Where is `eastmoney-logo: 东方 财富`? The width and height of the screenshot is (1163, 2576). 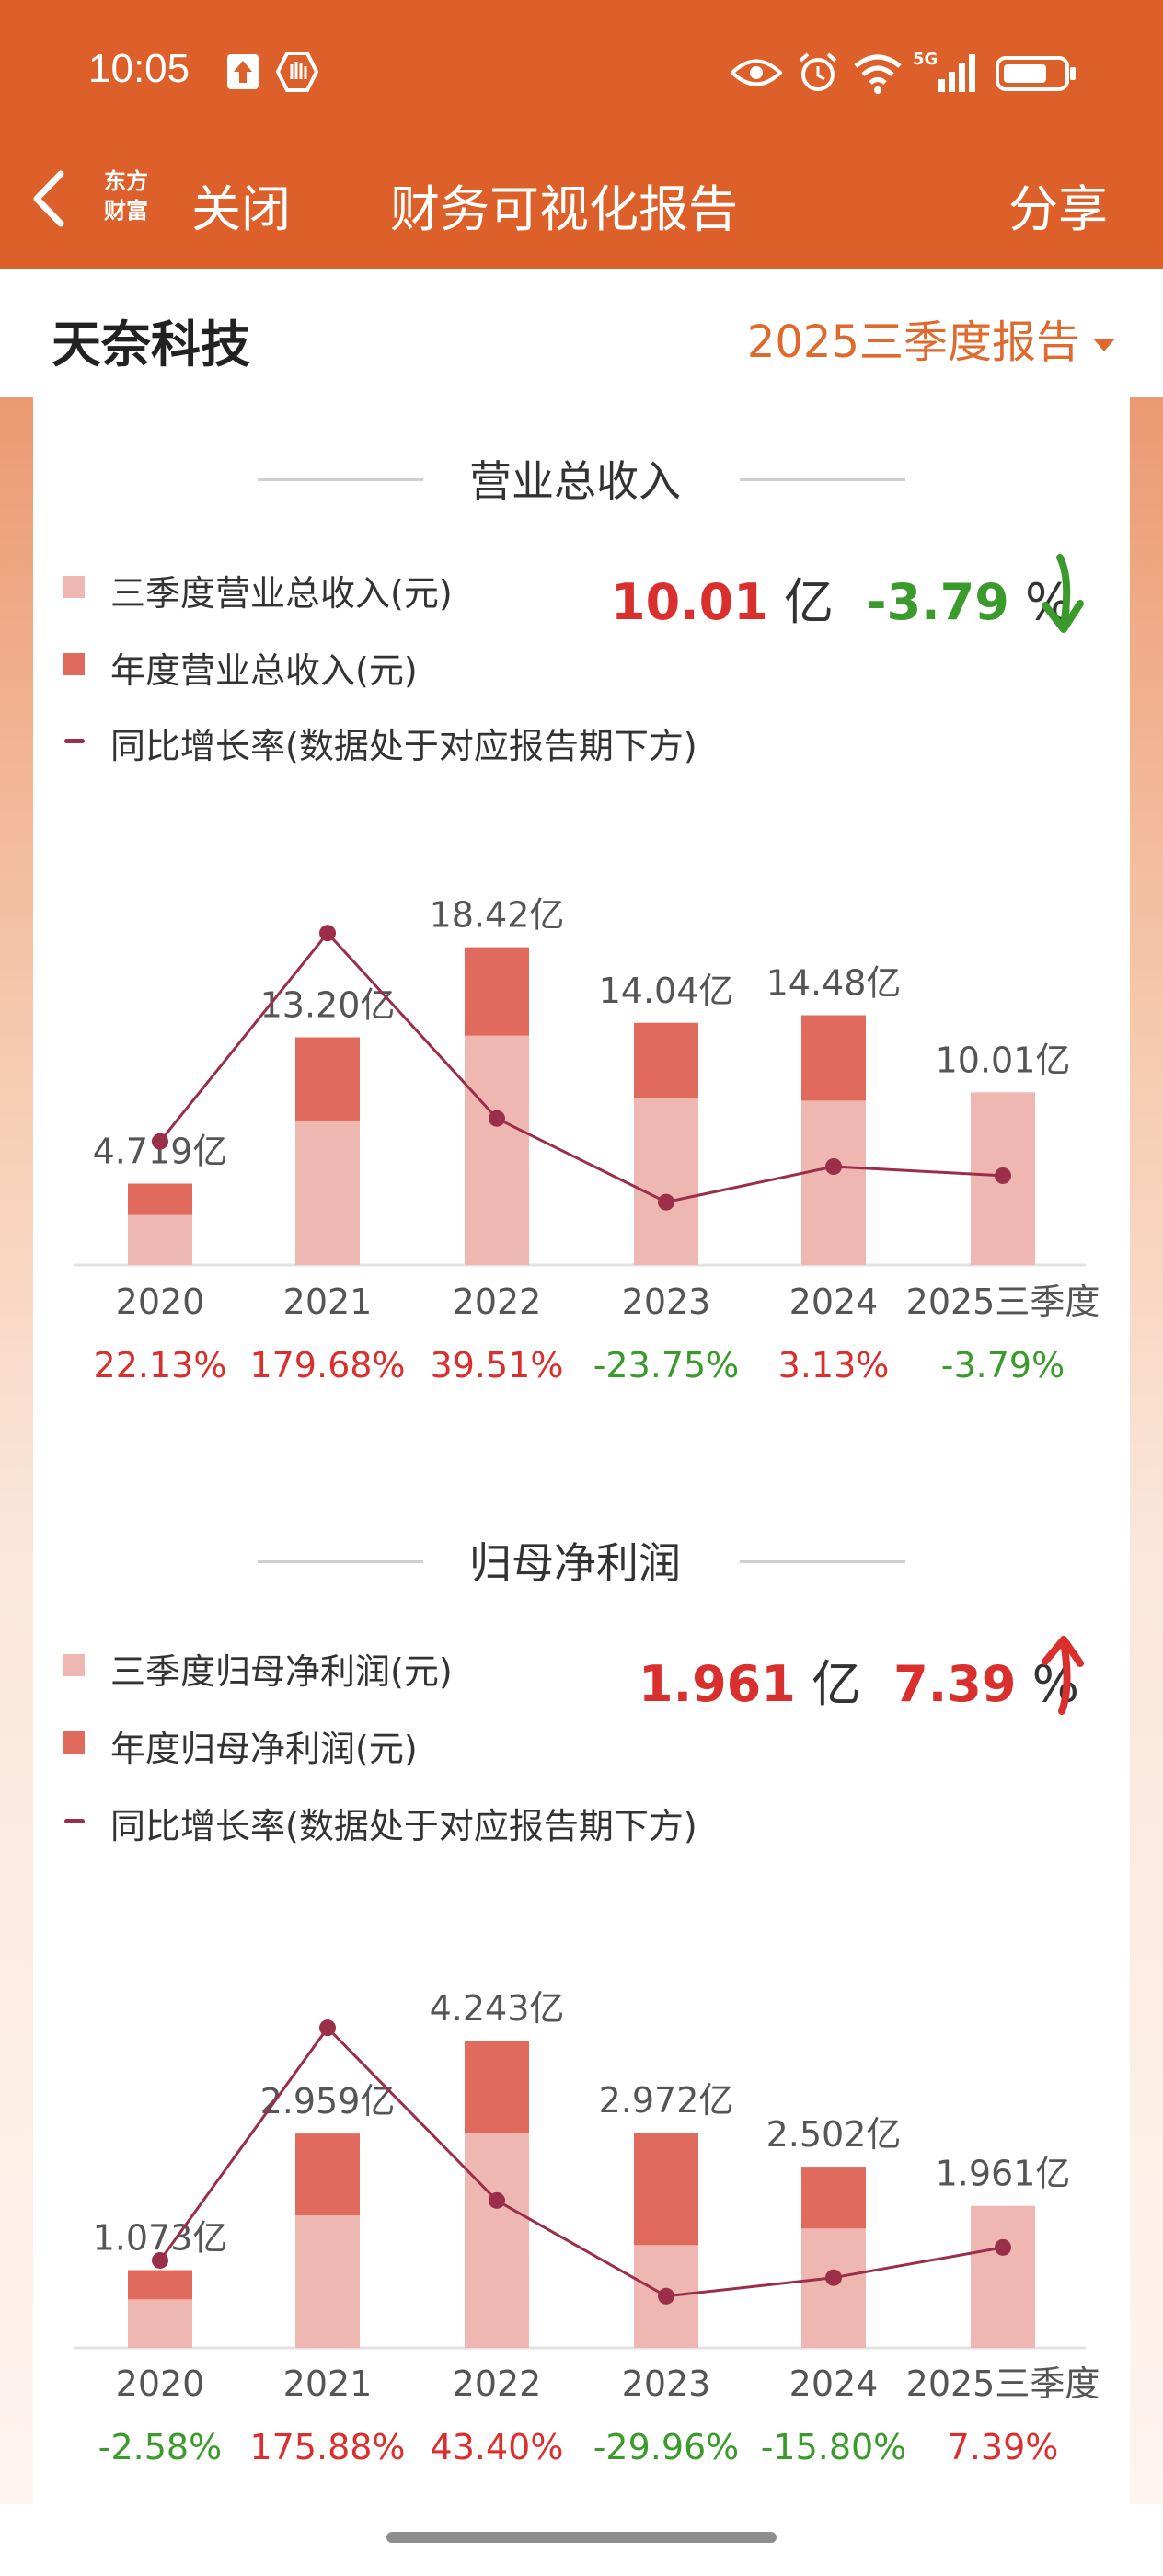 eastmoney-logo: 东方 财富 is located at coordinates (126, 196).